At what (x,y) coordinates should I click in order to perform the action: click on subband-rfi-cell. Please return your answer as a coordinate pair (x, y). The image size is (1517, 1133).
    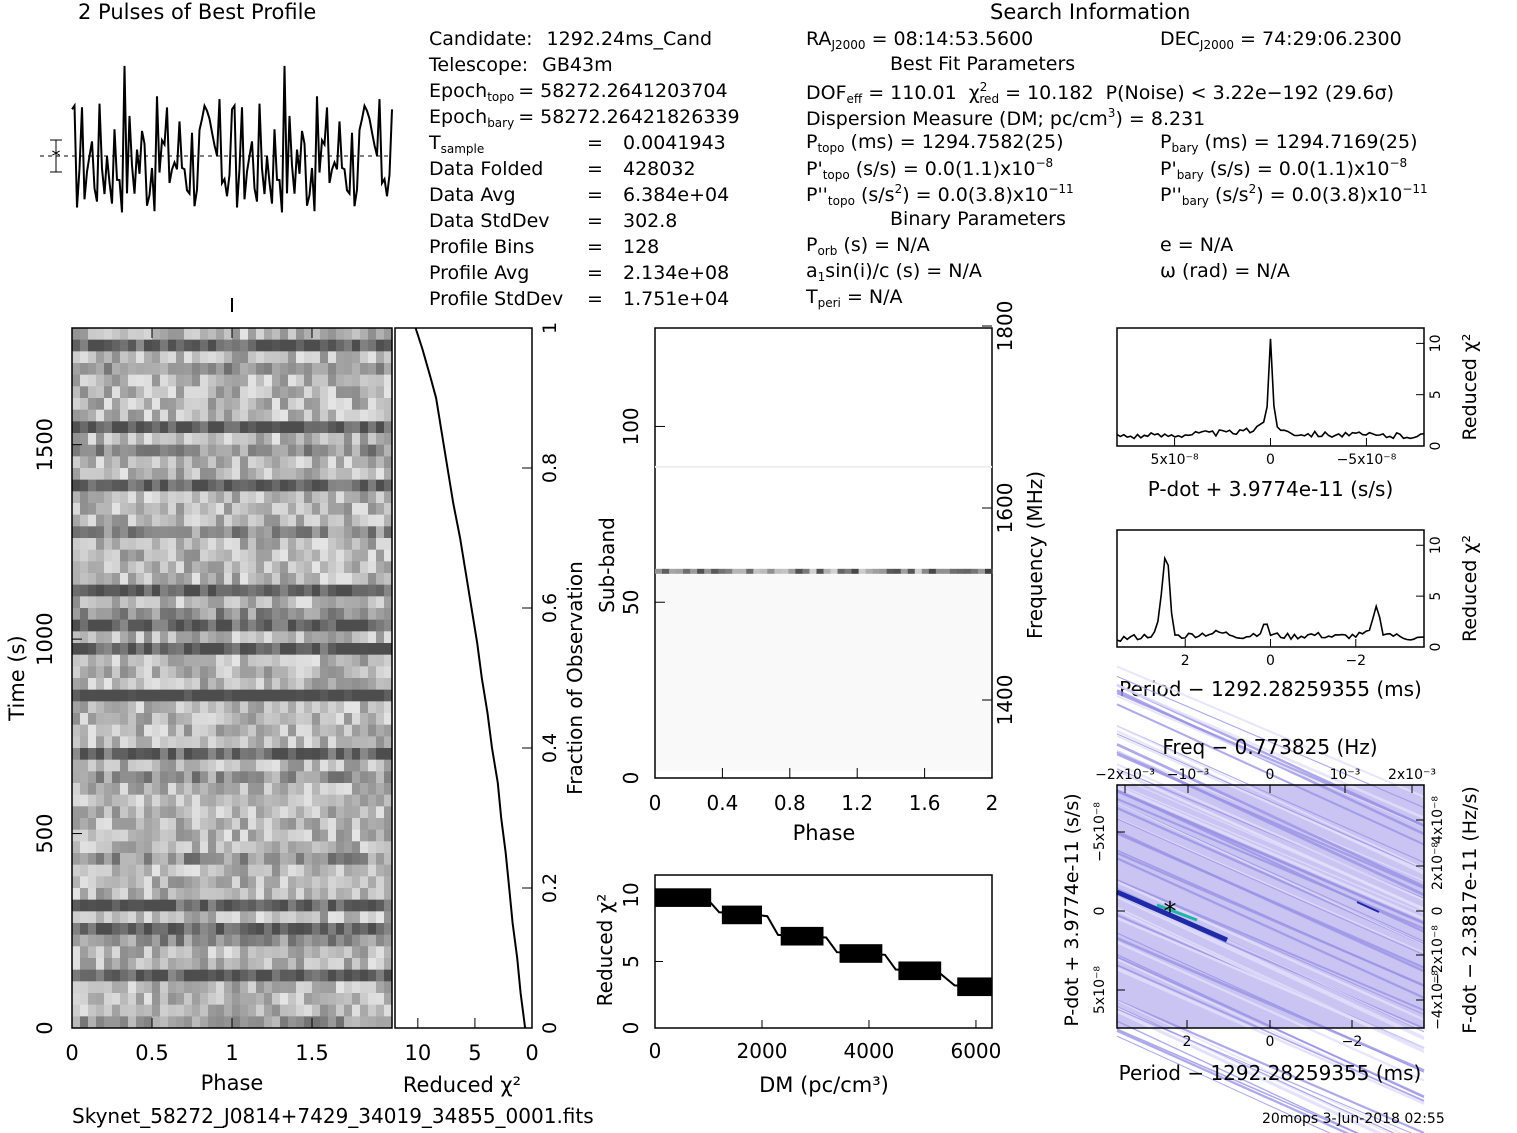
    Looking at the image, I should click on (687, 571).